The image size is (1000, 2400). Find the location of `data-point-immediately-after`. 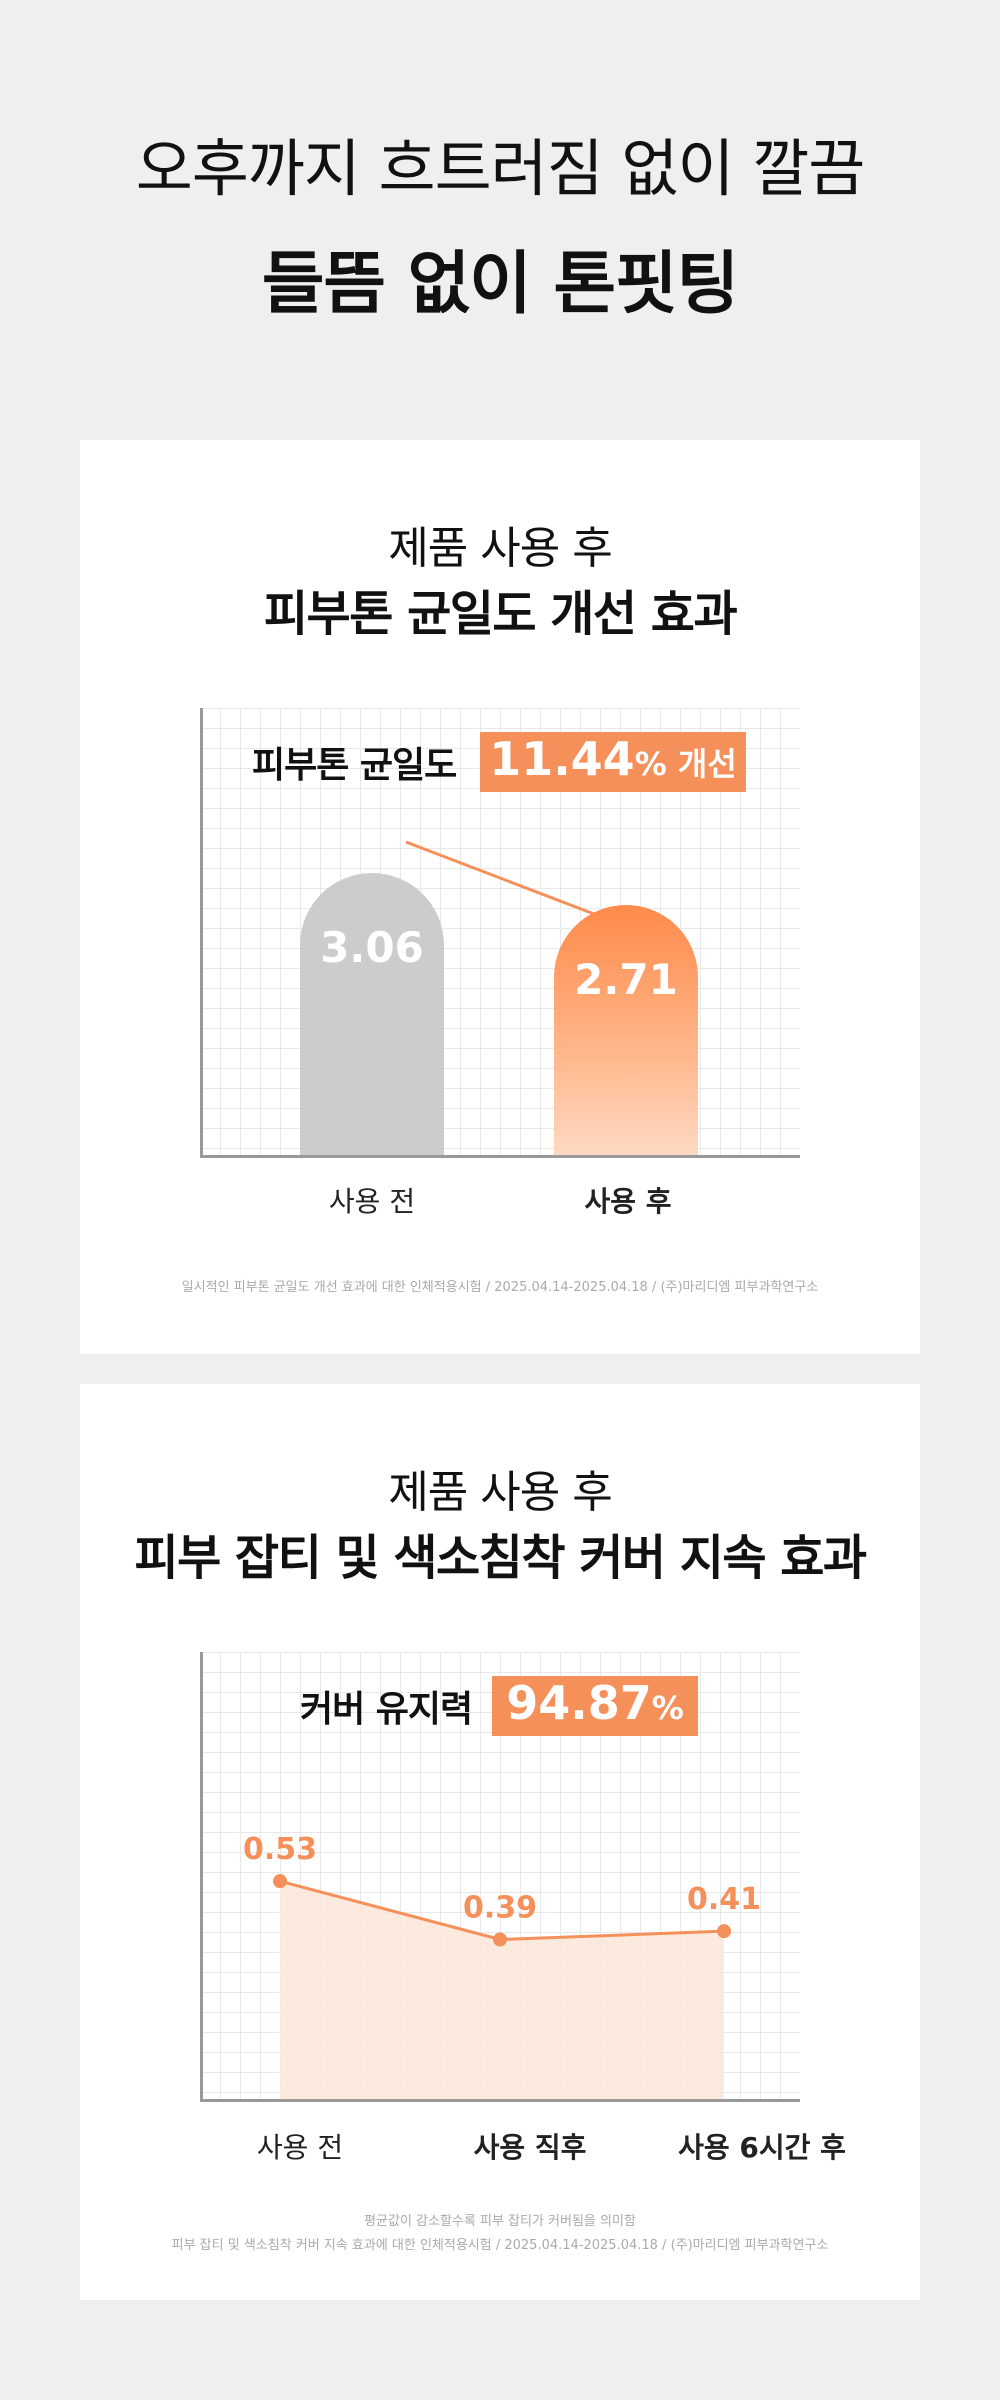

data-point-immediately-after is located at coordinates (500, 1939).